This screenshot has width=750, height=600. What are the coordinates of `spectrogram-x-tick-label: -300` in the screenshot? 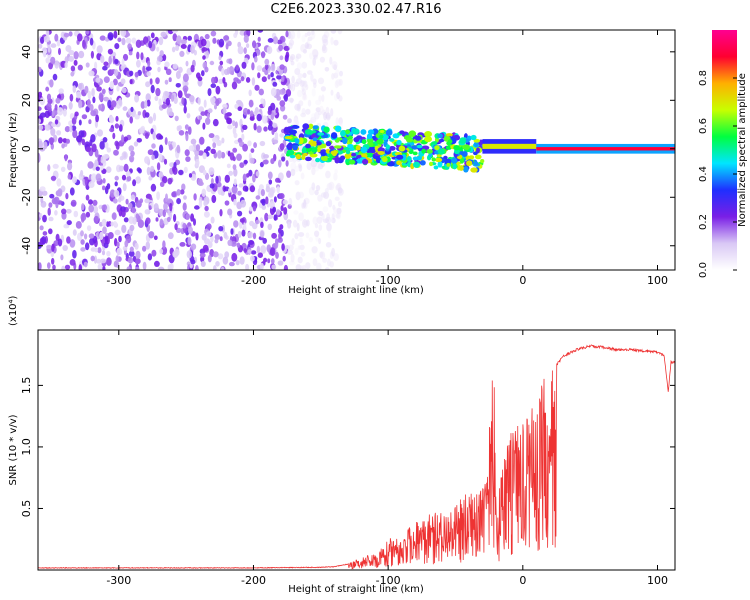 It's located at (118, 280).